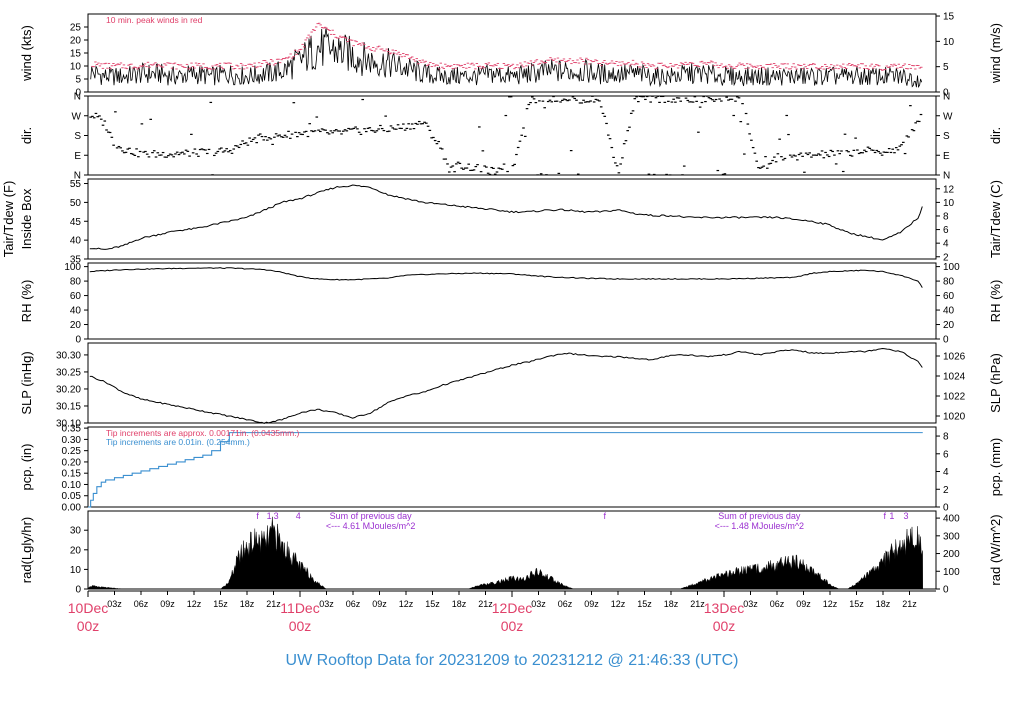  What do you see at coordinates (72, 440) in the screenshot?
I see `y-tick-label: 0.30` at bounding box center [72, 440].